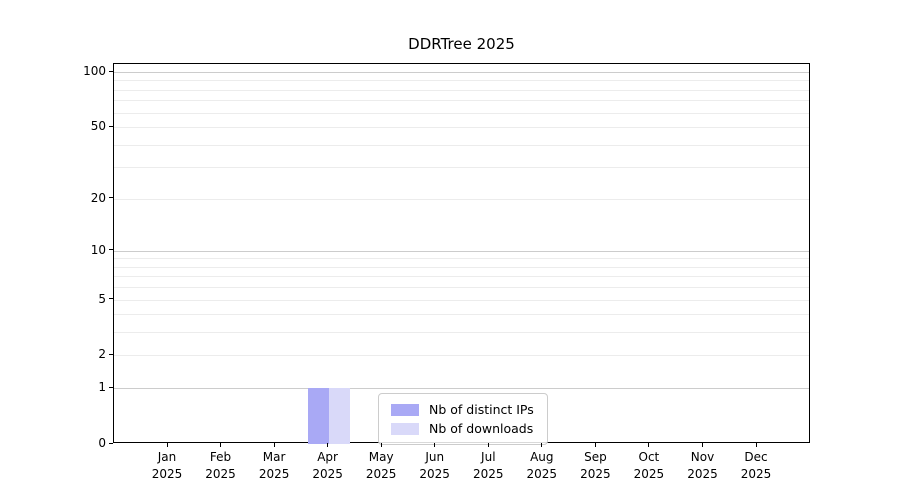 The image size is (900, 500). What do you see at coordinates (542, 445) in the screenshot?
I see `x-tick-mark-aug` at bounding box center [542, 445].